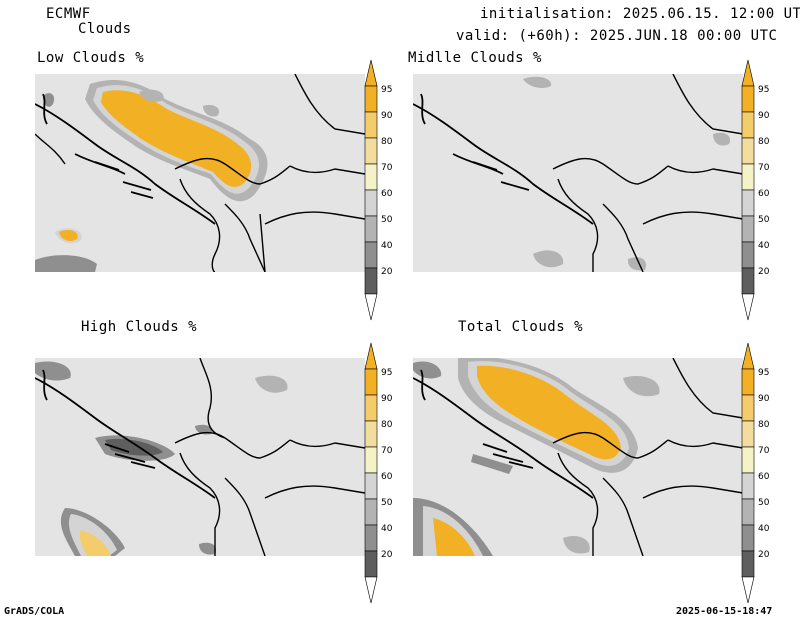  I want to click on borders-middle, so click(647, 173).